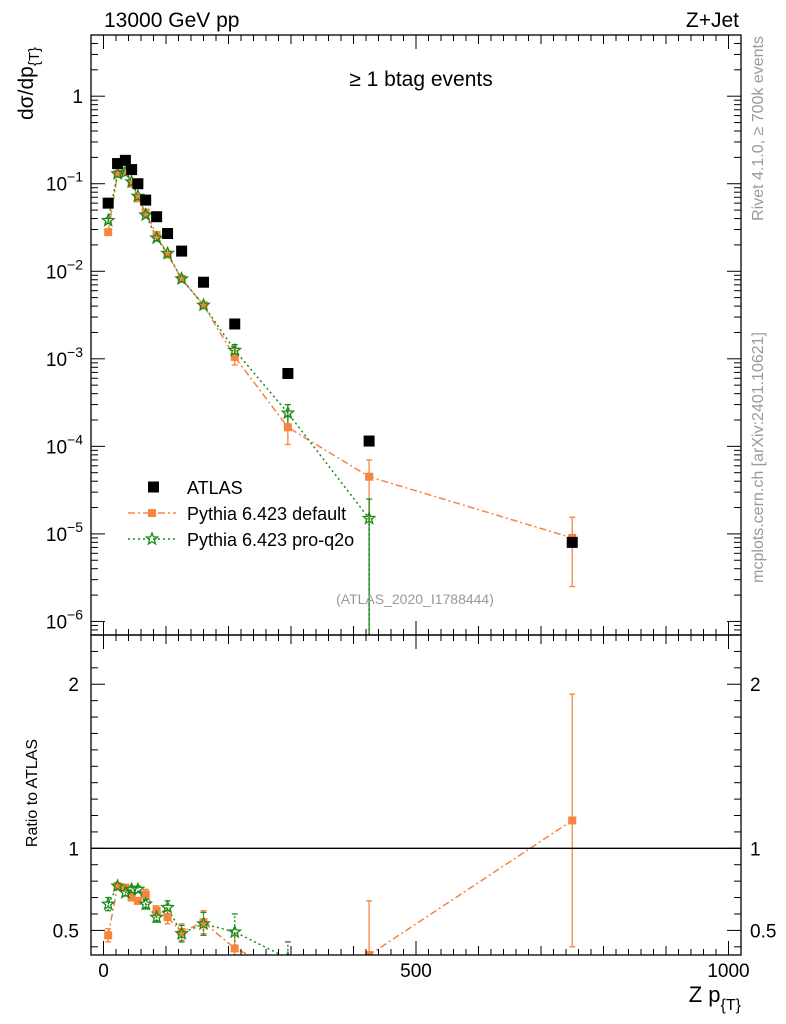  What do you see at coordinates (758, 128) in the screenshot?
I see `rivet-version-label: Rivet 4.1.0, ≥ 700k events` at bounding box center [758, 128].